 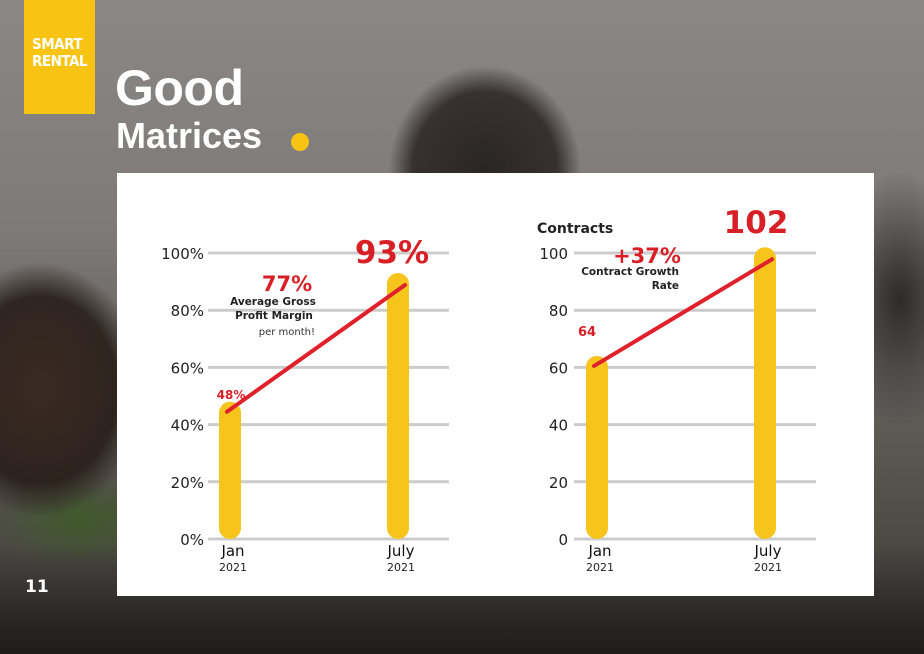 I want to click on annotation-line-1: Contract Growth, so click(x=630, y=272).